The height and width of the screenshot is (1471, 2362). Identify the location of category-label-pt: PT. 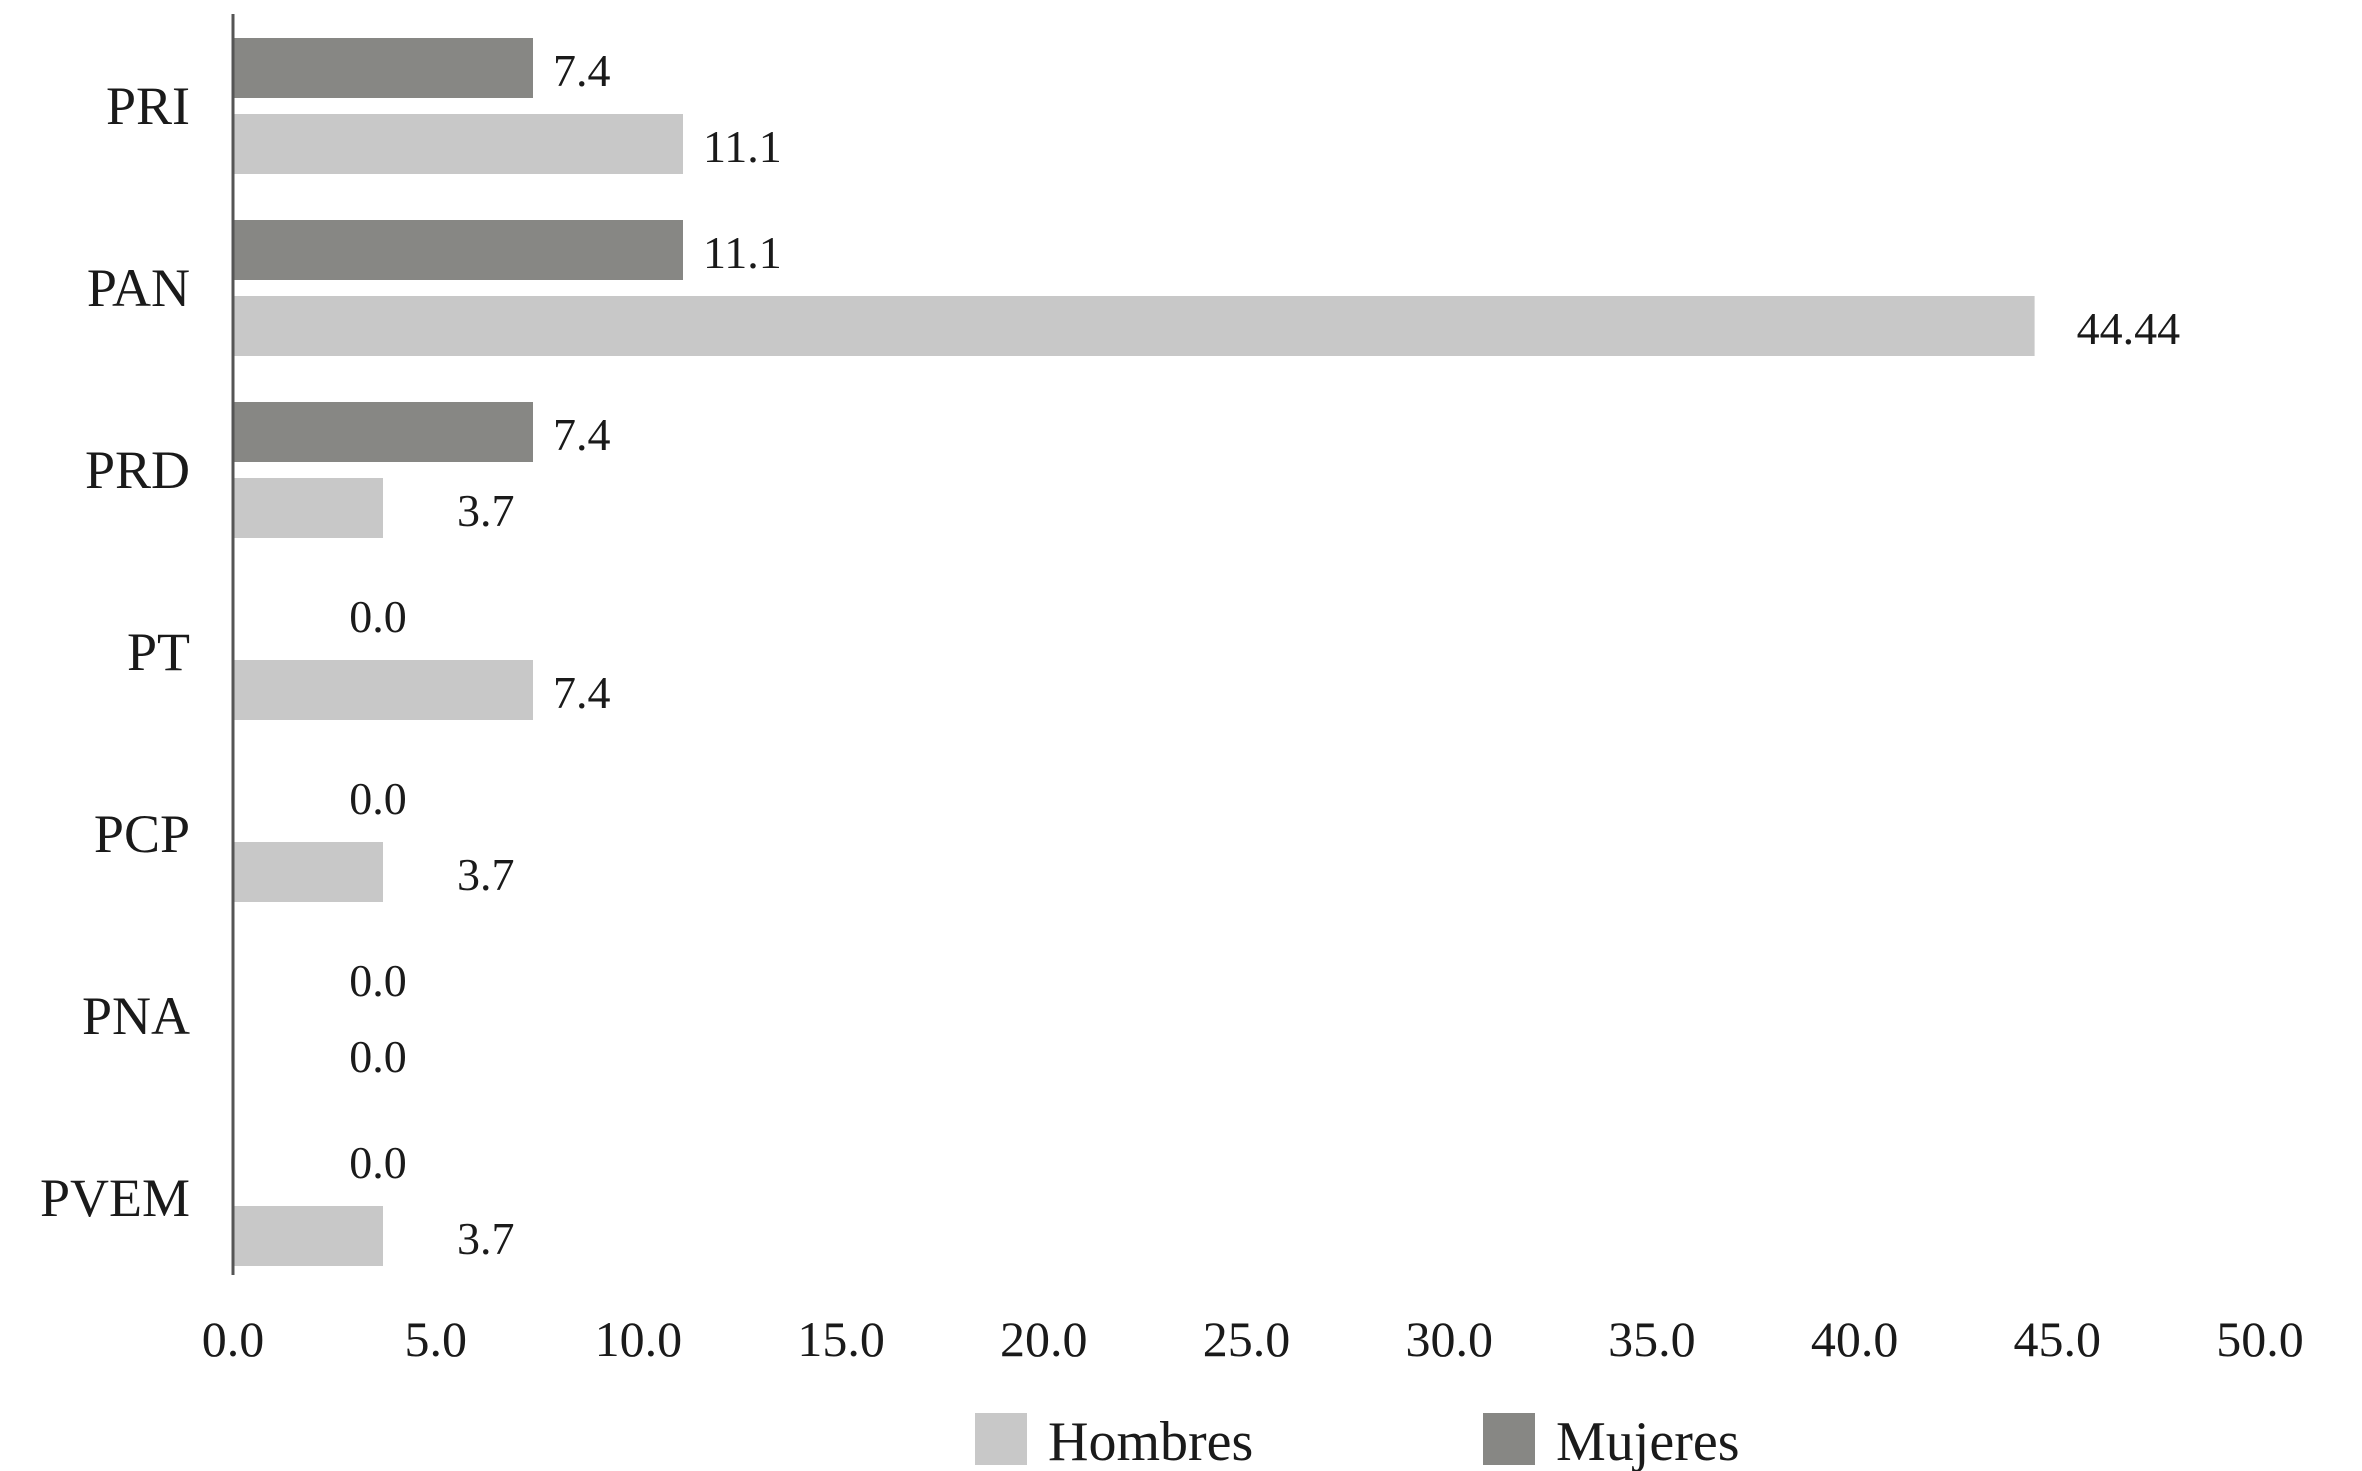
(158, 652).